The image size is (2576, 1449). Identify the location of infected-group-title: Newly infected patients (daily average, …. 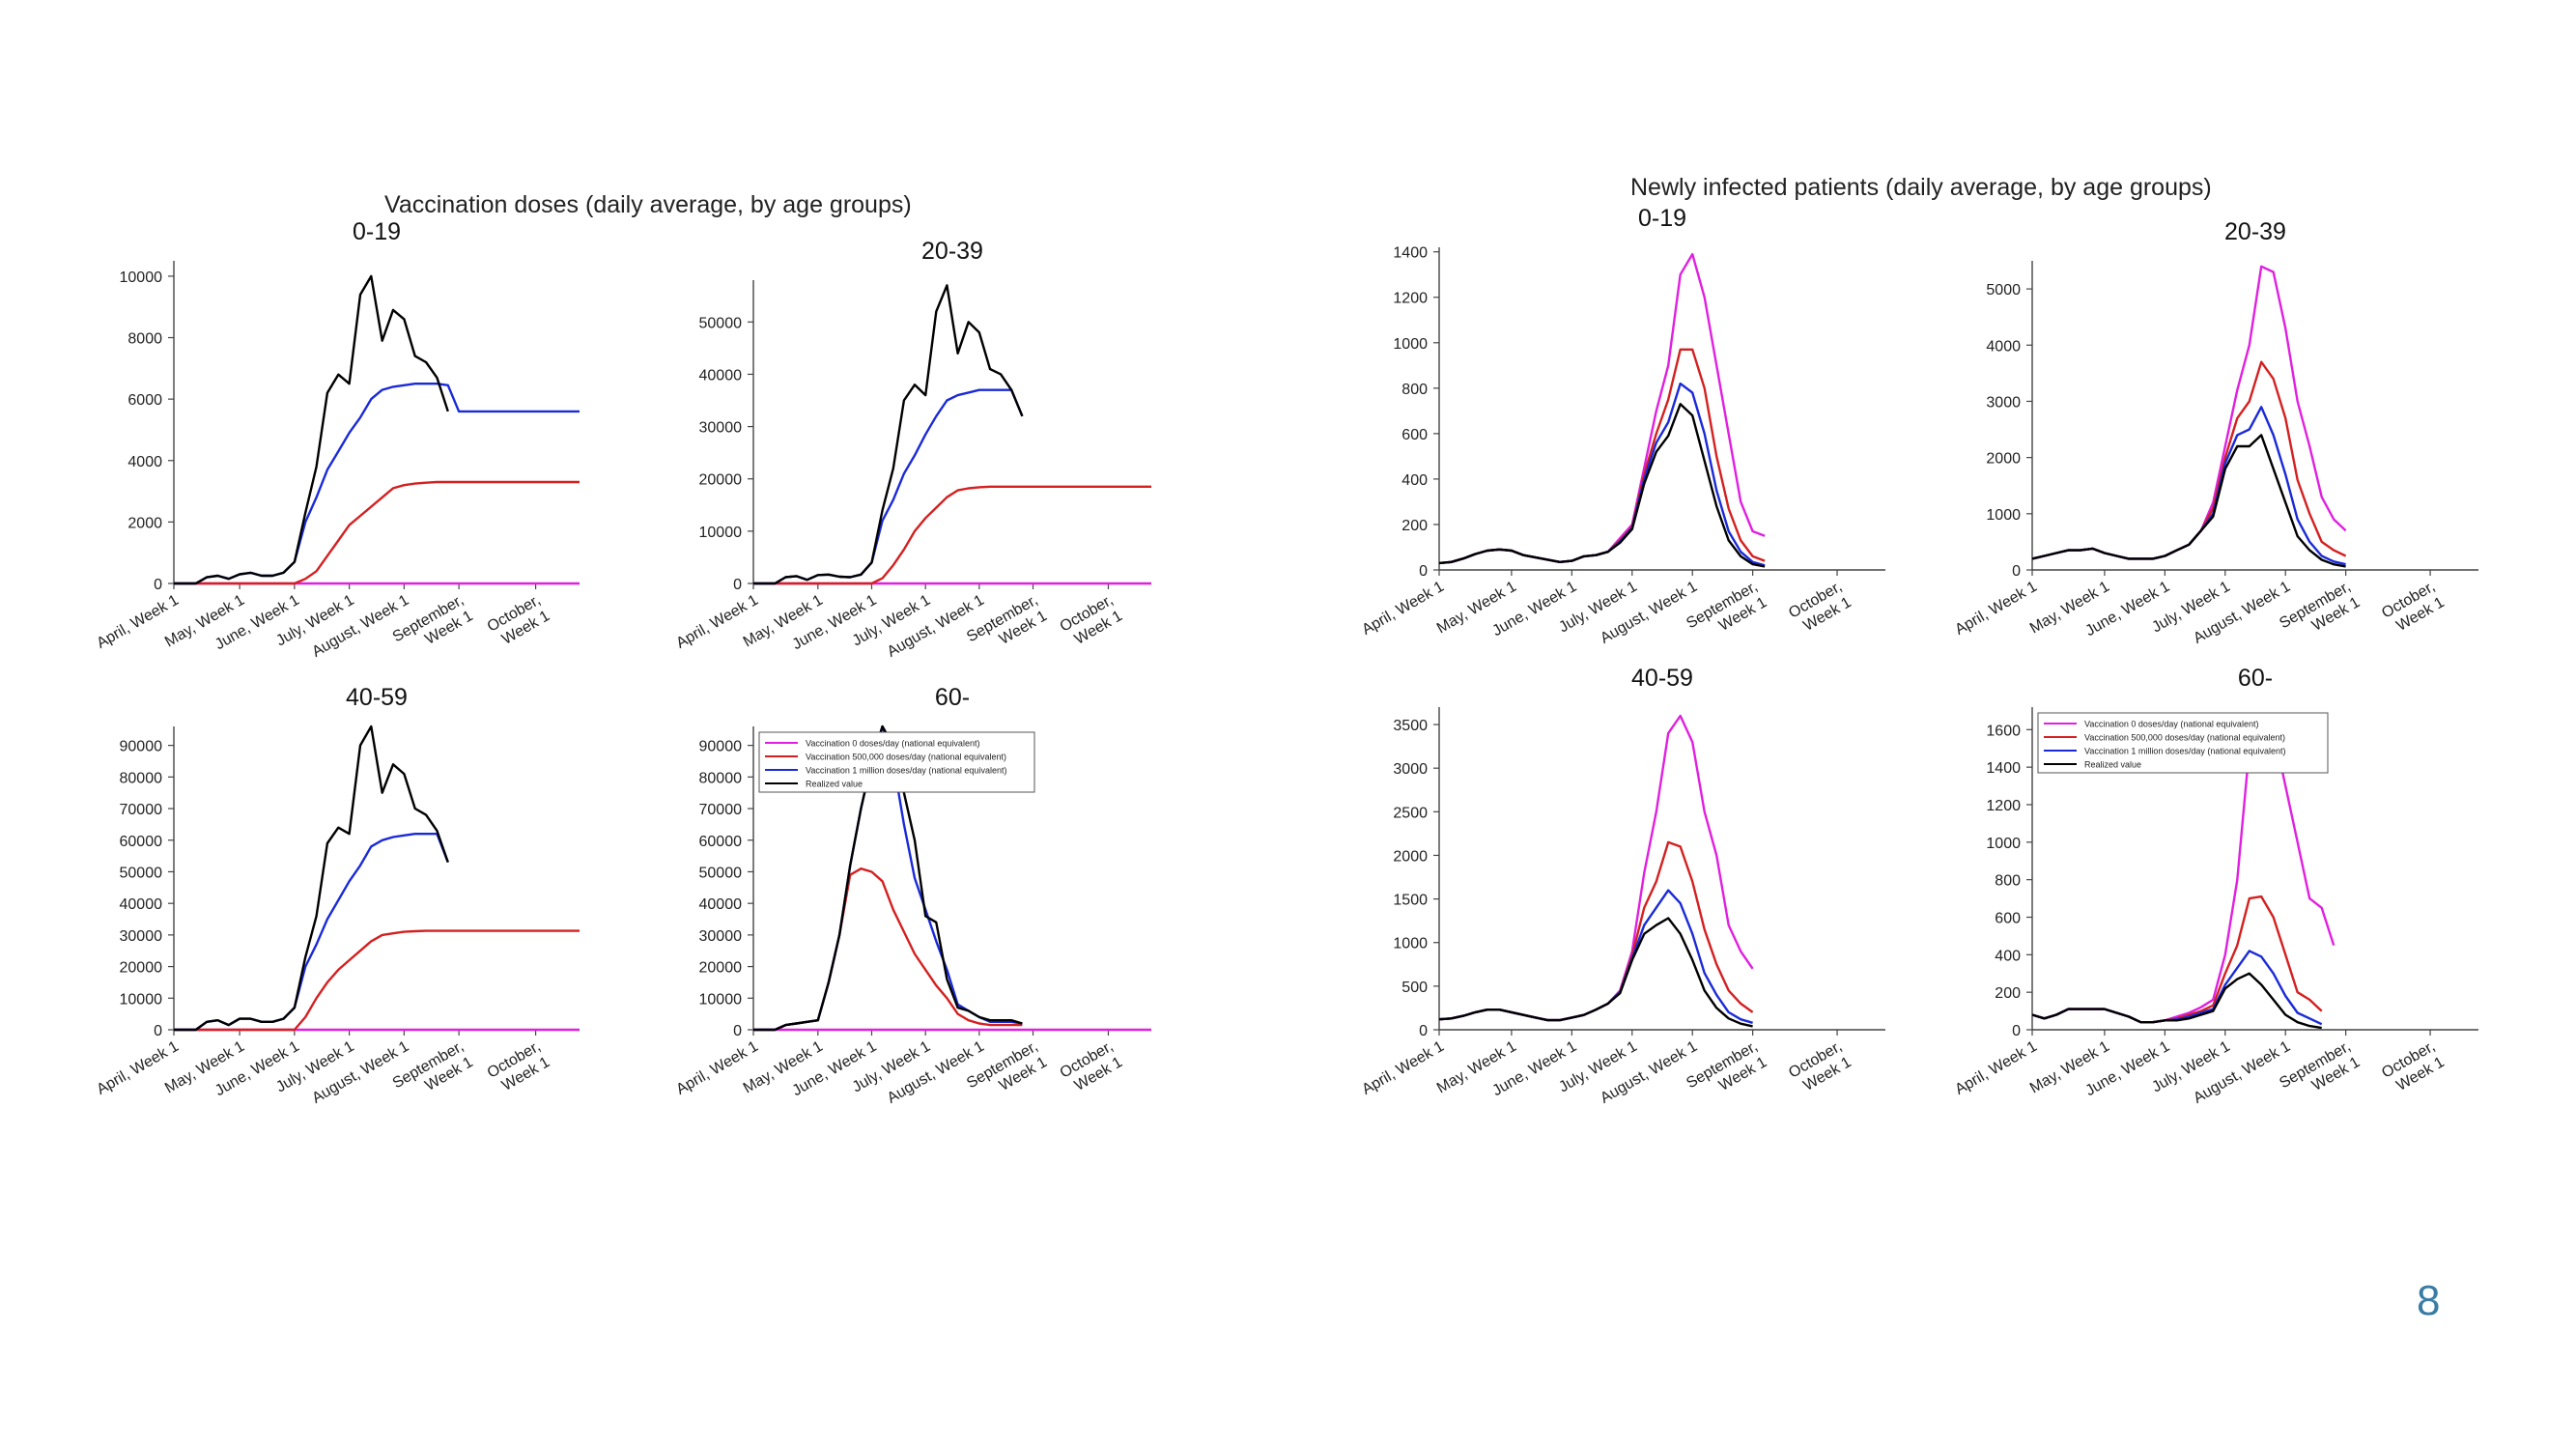
(1921, 187).